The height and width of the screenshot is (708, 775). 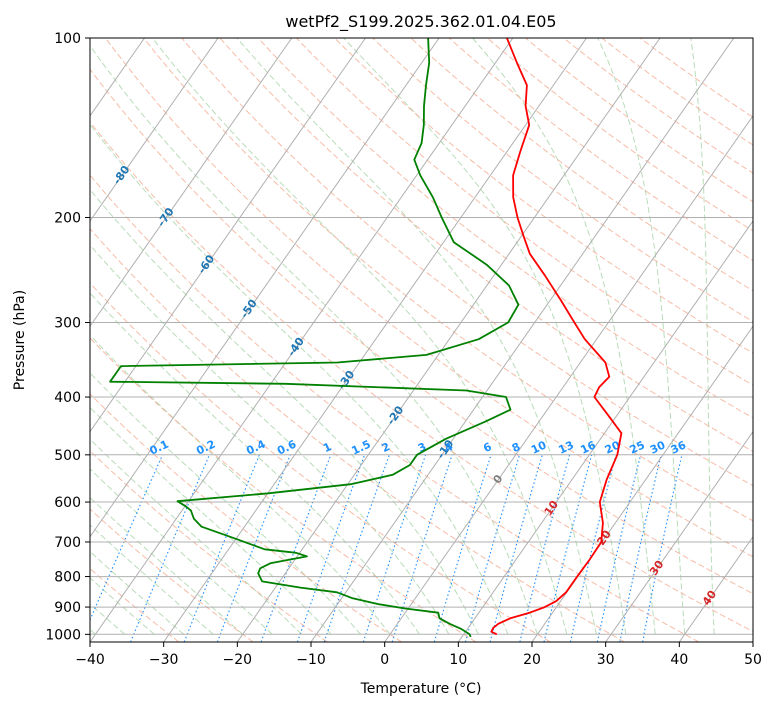 I want to click on isotherm-label: -20, so click(x=395, y=415).